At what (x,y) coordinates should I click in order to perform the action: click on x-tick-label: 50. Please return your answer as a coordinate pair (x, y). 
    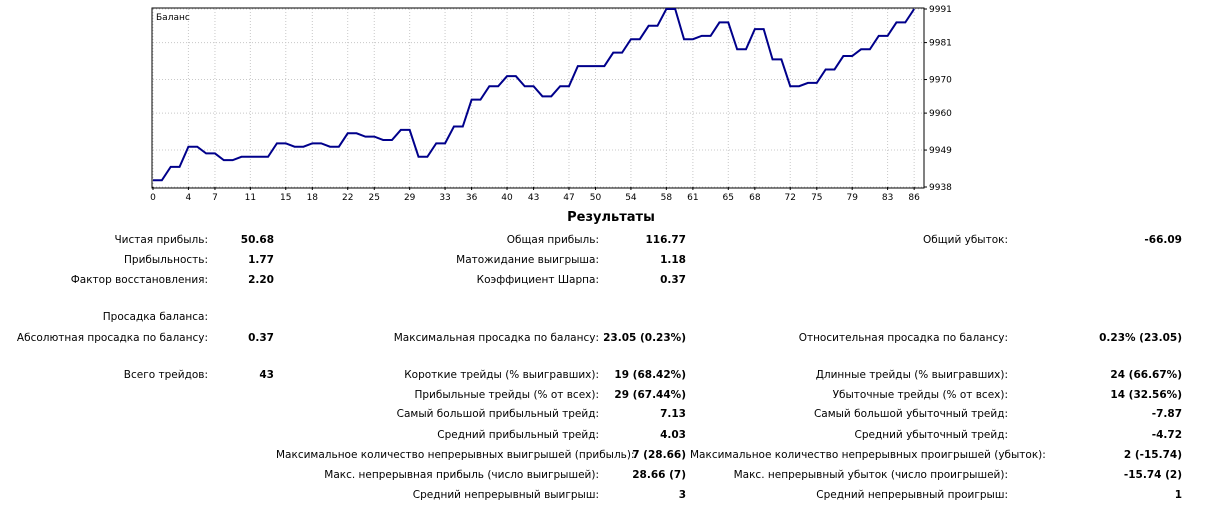
    Looking at the image, I should click on (596, 198).